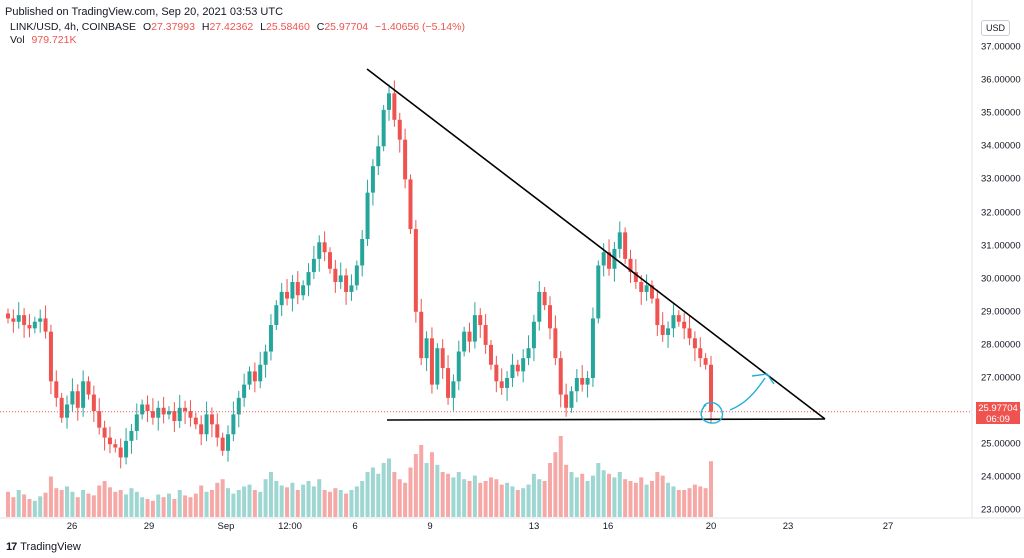 Image resolution: width=1024 pixels, height=558 pixels. What do you see at coordinates (50, 547) in the screenshot?
I see `tradingview-brand-label: TradingView` at bounding box center [50, 547].